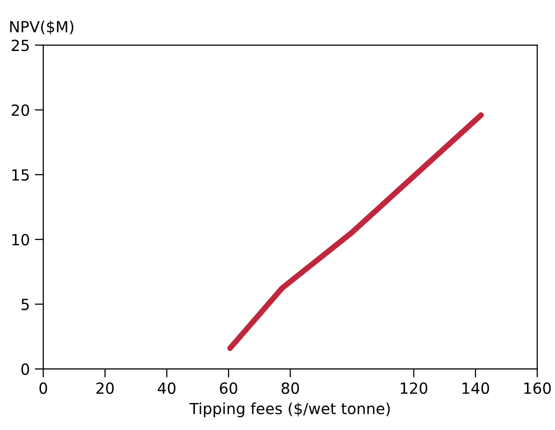 The image size is (555, 430). Describe the element at coordinates (229, 388) in the screenshot. I see `x-tick-label: 60` at that location.